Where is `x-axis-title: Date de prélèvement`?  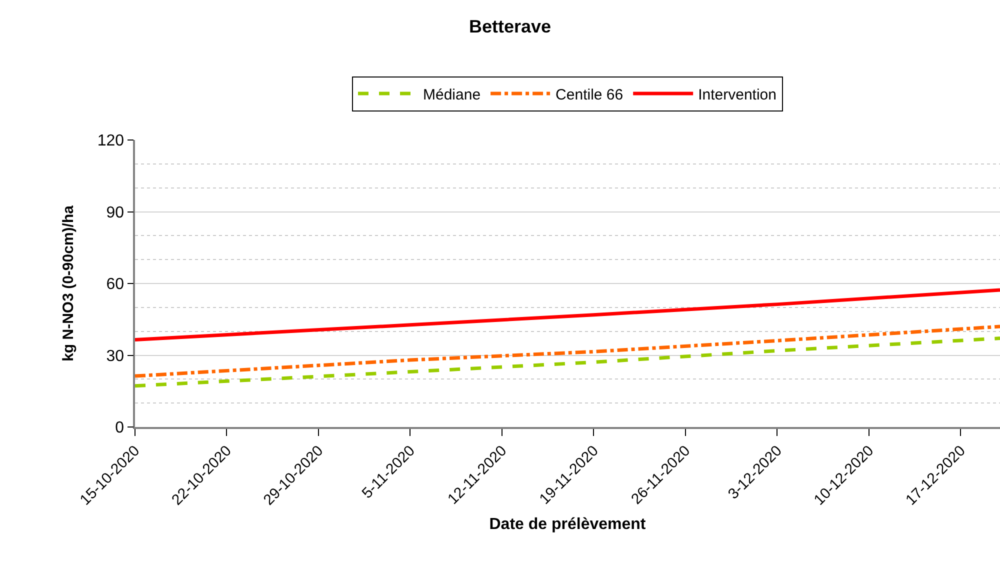
x-axis-title: Date de prélèvement is located at coordinates (567, 524).